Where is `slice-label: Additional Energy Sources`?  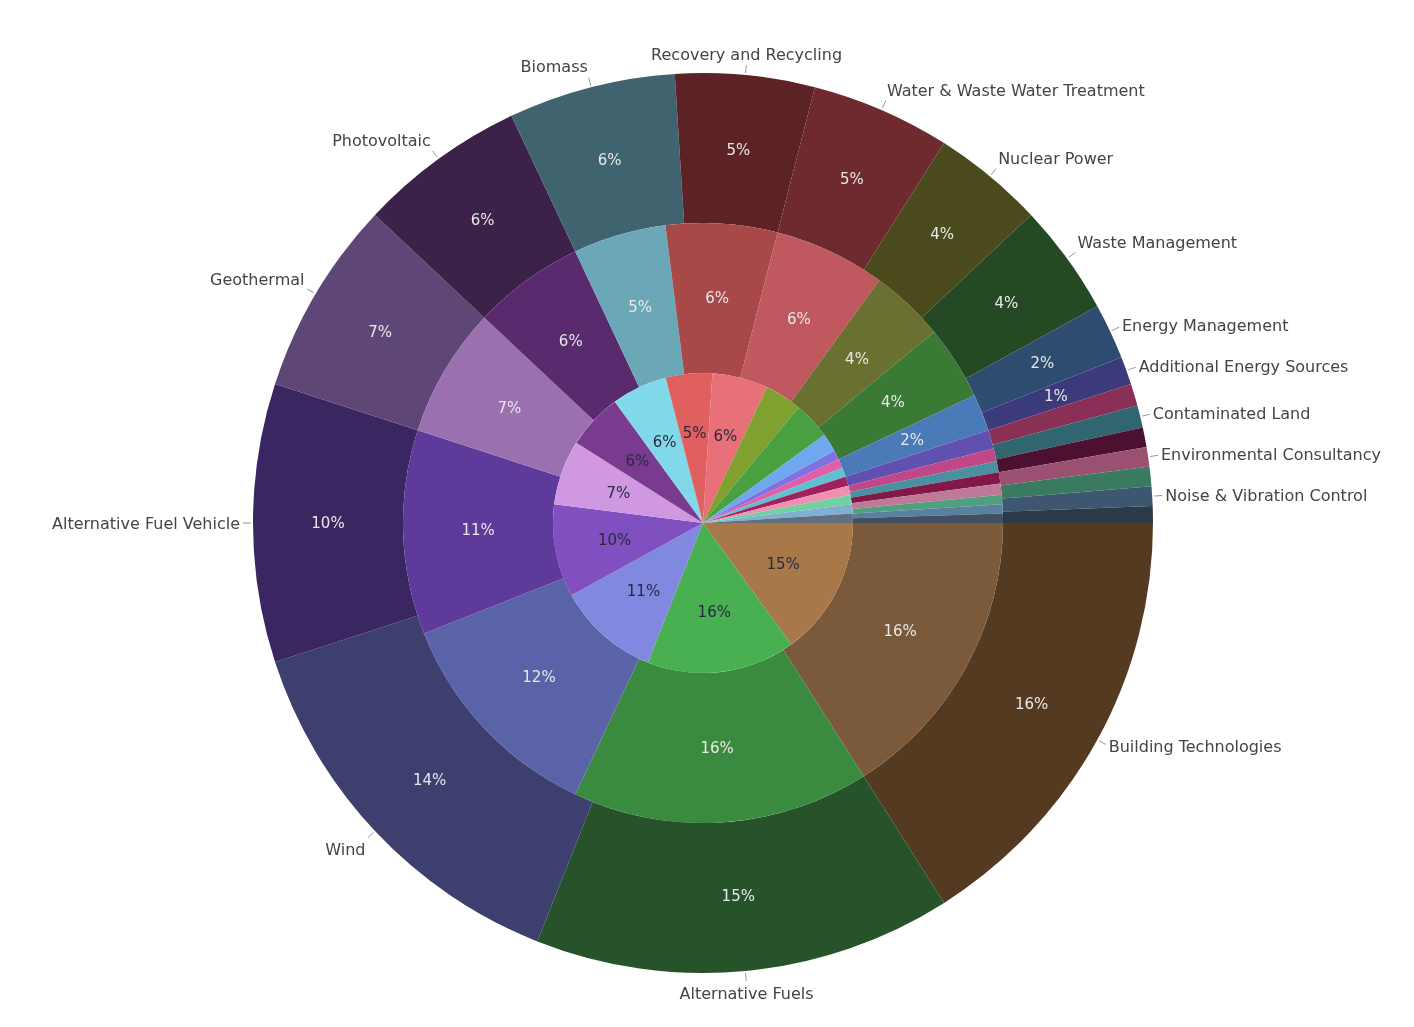
slice-label: Additional Energy Sources is located at coordinates (1243, 366).